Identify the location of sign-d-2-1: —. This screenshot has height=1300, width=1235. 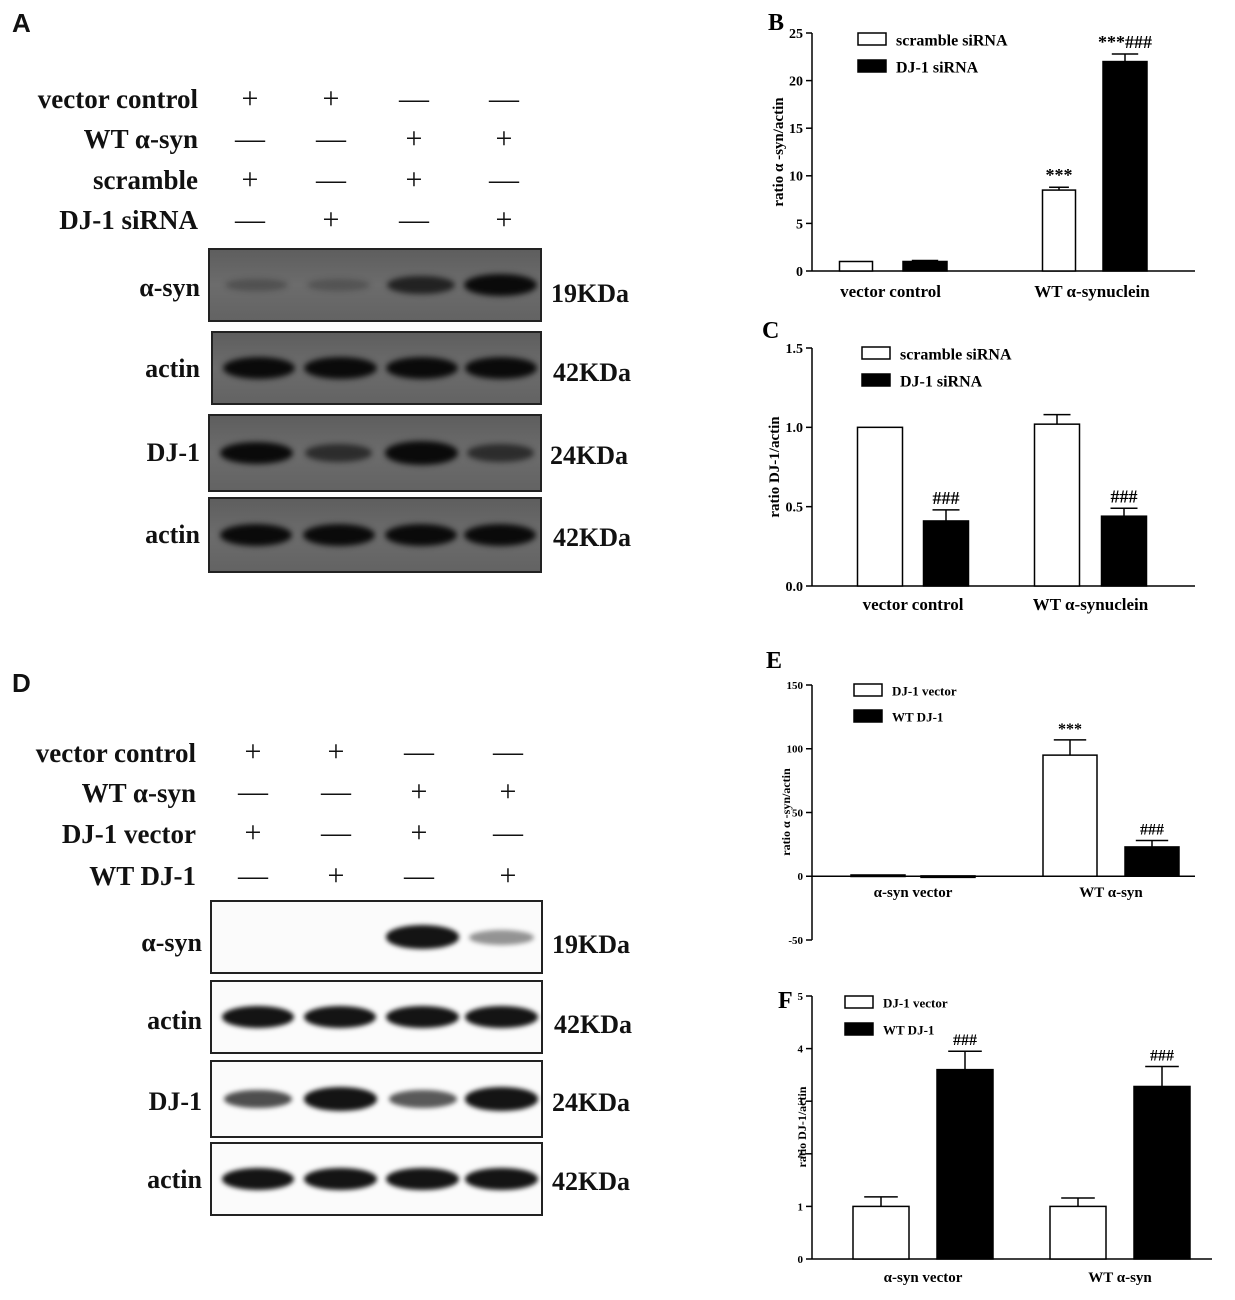
(336, 832).